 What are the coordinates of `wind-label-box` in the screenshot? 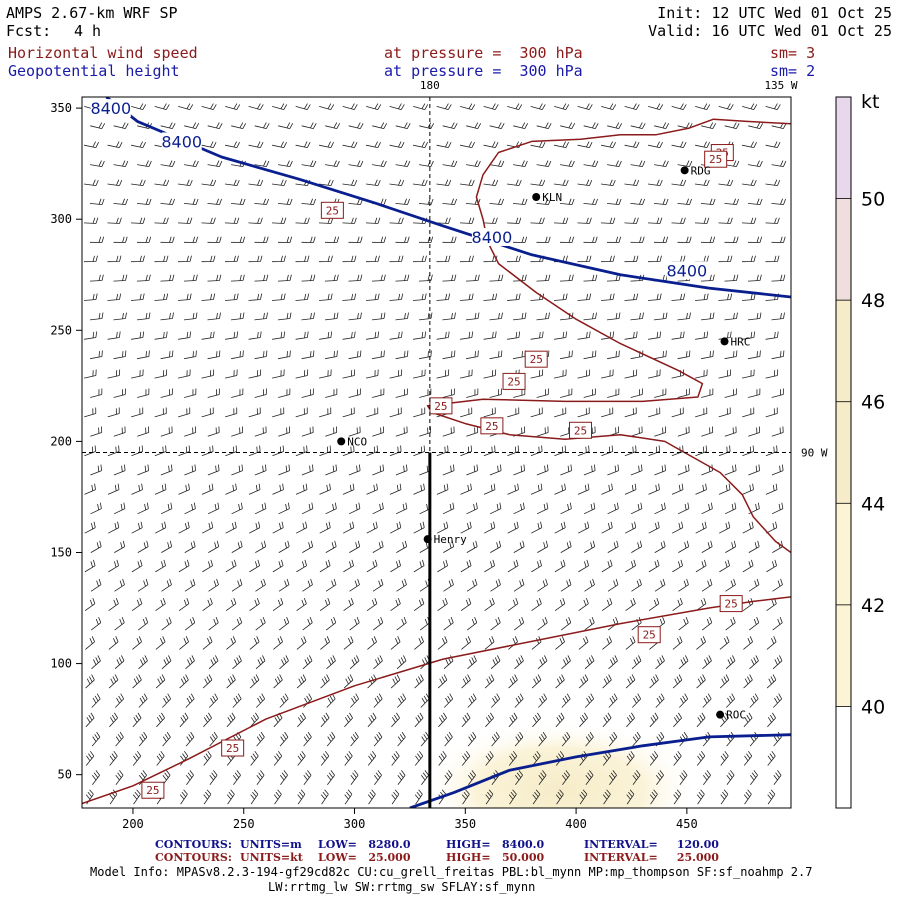 It's located at (233, 748).